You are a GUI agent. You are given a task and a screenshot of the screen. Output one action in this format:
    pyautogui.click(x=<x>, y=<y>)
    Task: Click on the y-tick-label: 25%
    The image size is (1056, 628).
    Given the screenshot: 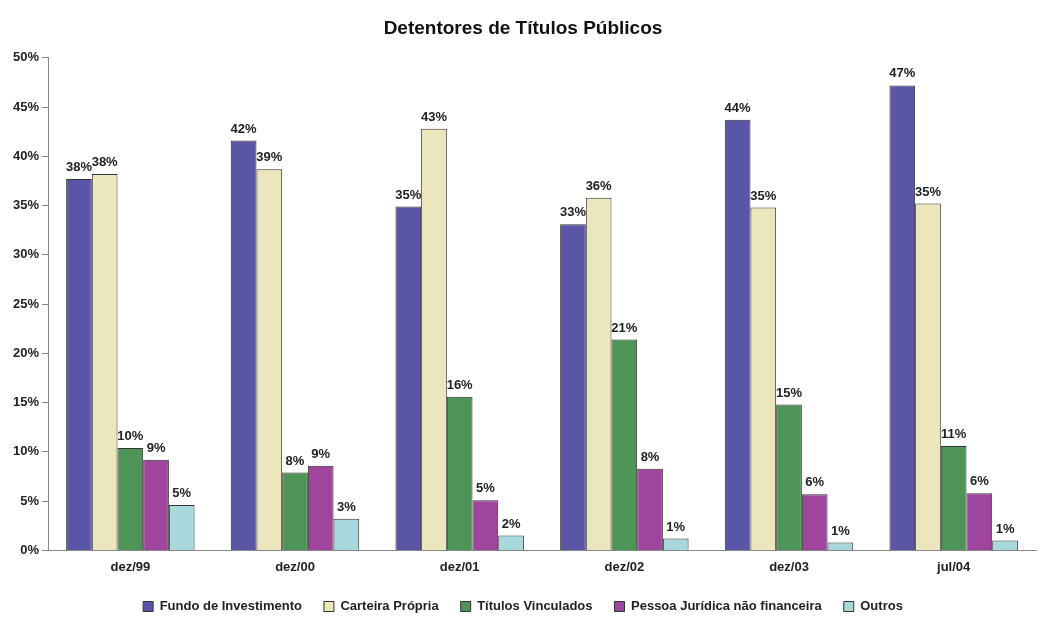 What is the action you would take?
    pyautogui.click(x=26, y=303)
    